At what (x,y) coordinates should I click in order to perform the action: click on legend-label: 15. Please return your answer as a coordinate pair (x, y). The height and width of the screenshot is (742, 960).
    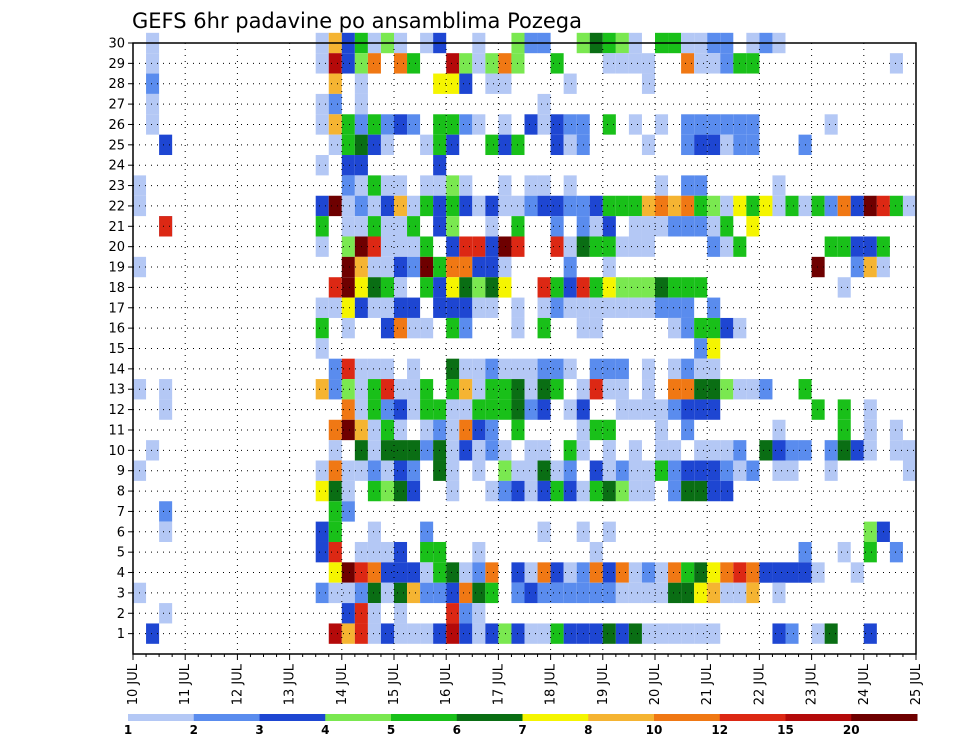
    Looking at the image, I should click on (785, 730).